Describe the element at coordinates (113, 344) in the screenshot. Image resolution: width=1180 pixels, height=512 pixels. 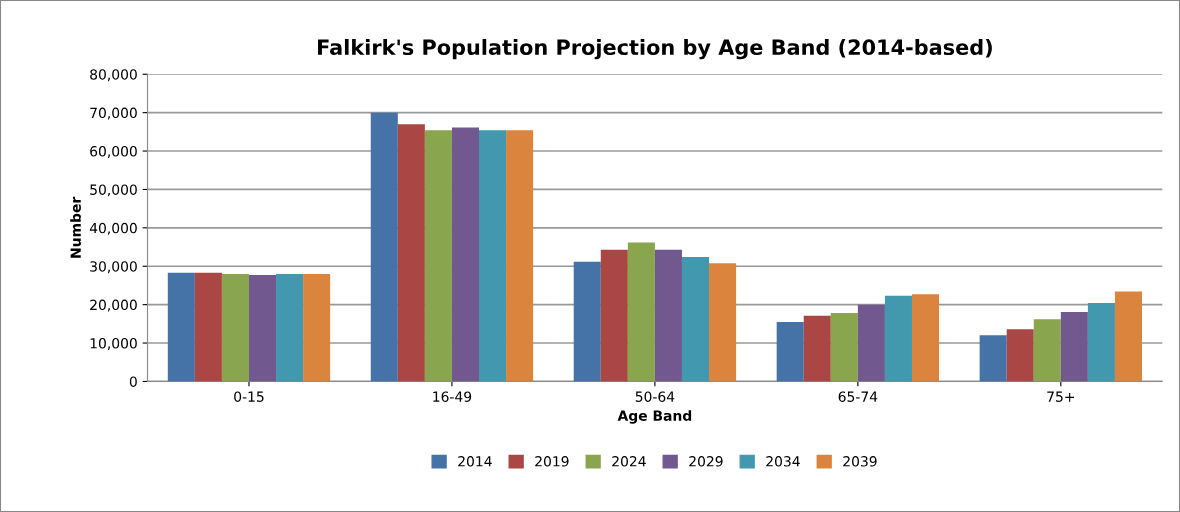
I see `y-tick-label: 10,000` at that location.